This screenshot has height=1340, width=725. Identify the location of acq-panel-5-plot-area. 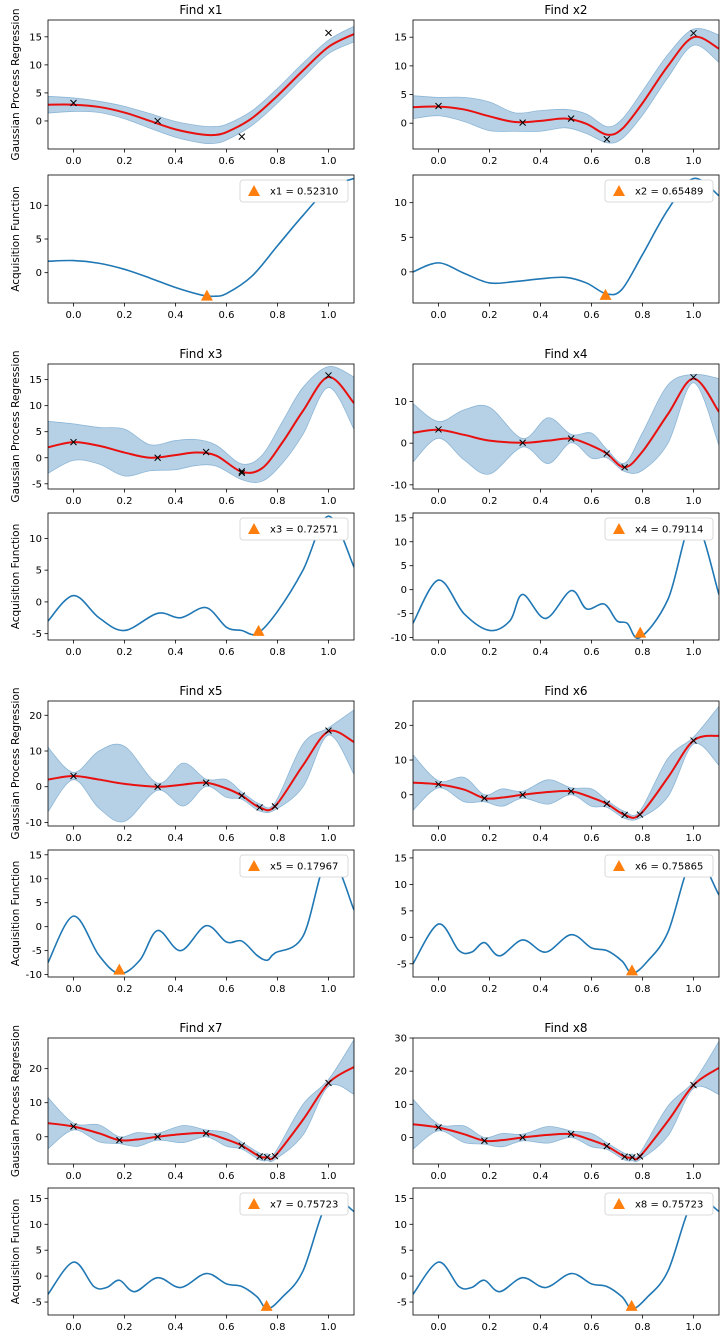
(201, 915).